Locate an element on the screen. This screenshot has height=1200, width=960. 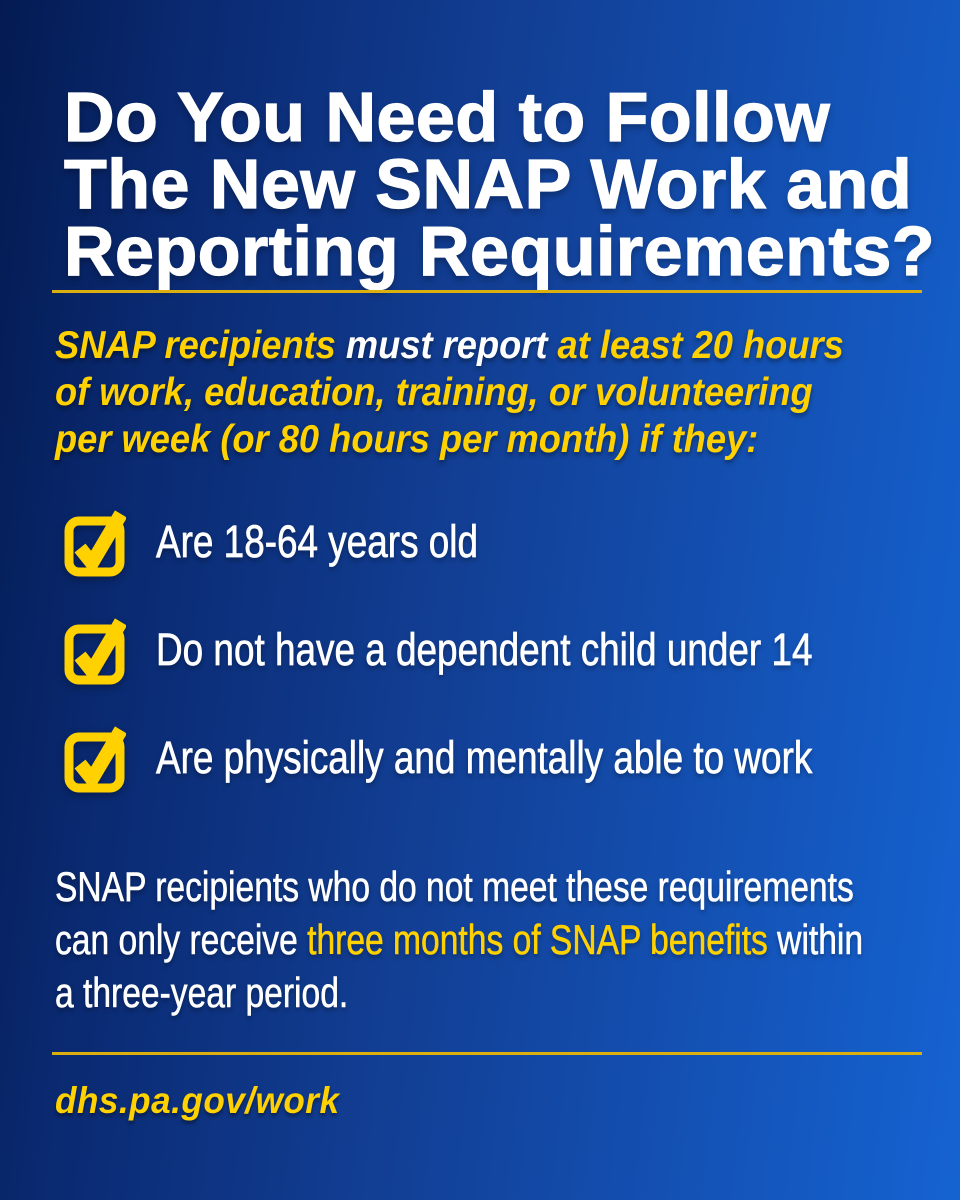
list-item-label: Are physically and mentally able to work is located at coordinates (484, 758).